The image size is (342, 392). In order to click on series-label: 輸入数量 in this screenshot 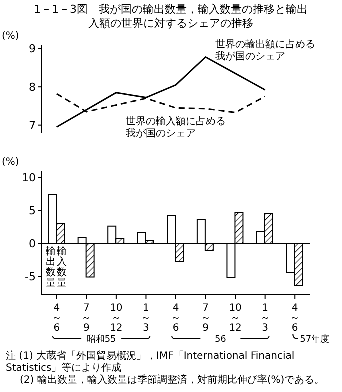, I will do `click(62, 268)`.